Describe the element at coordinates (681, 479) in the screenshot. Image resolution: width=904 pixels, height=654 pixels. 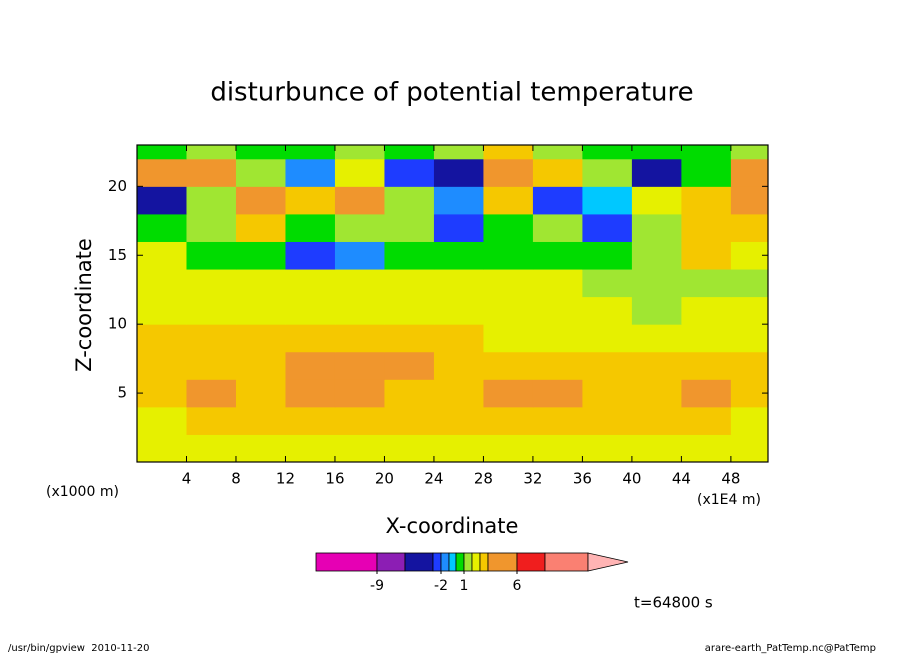
I see `x-tick-label: 44` at that location.